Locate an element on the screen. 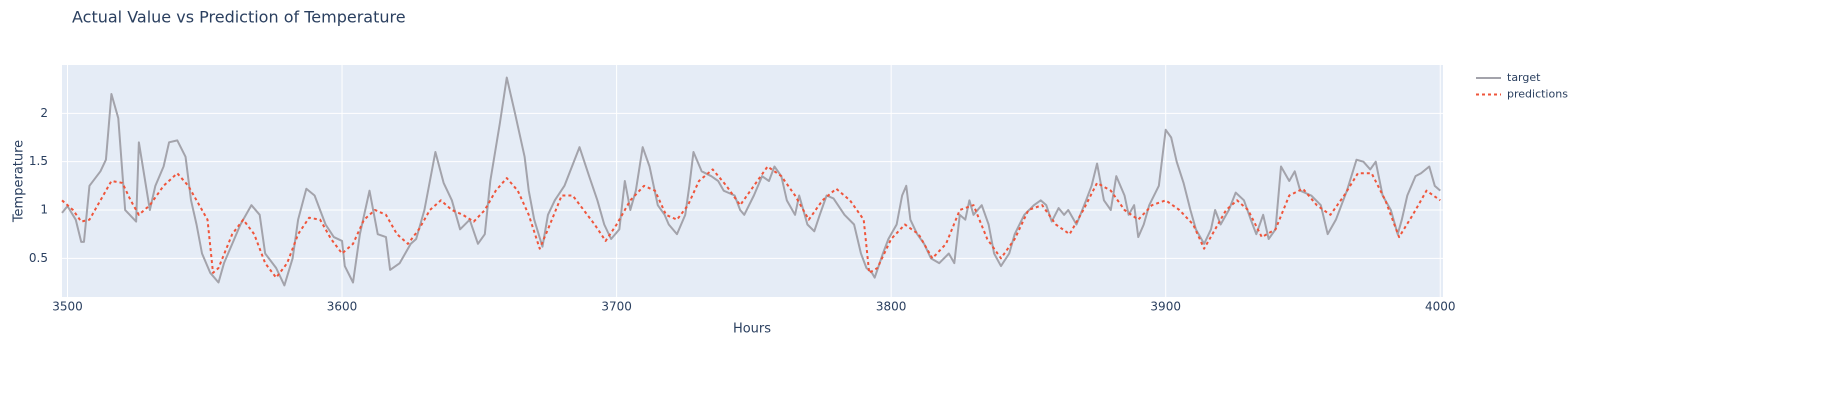 This screenshot has width=1823, height=403. y-tick-label: 2 is located at coordinates (44, 113).